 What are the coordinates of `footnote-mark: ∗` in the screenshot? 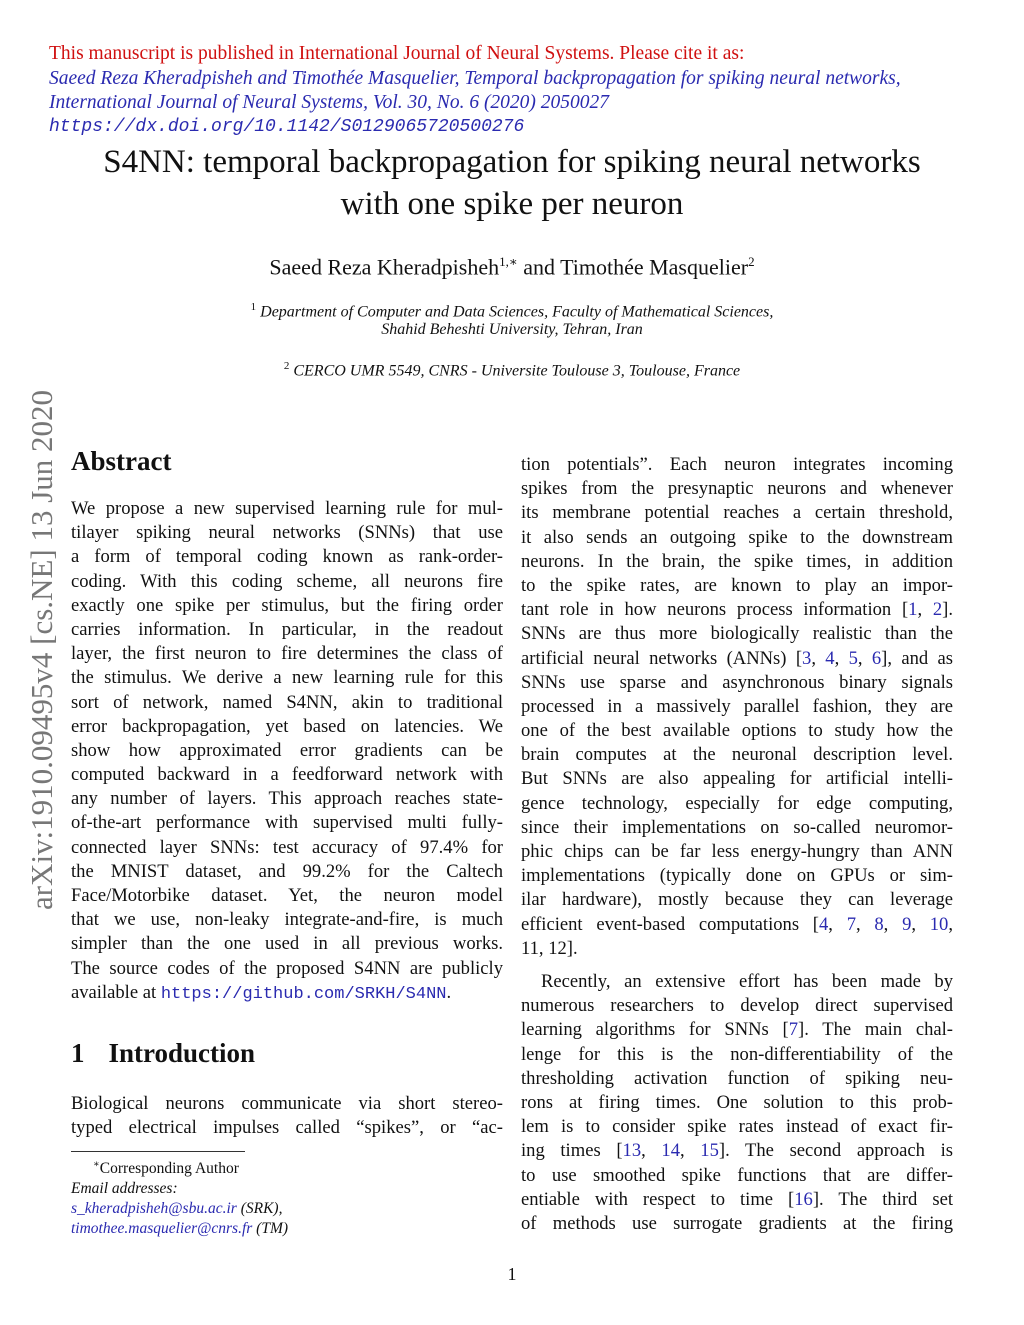 It's located at (96, 1164).